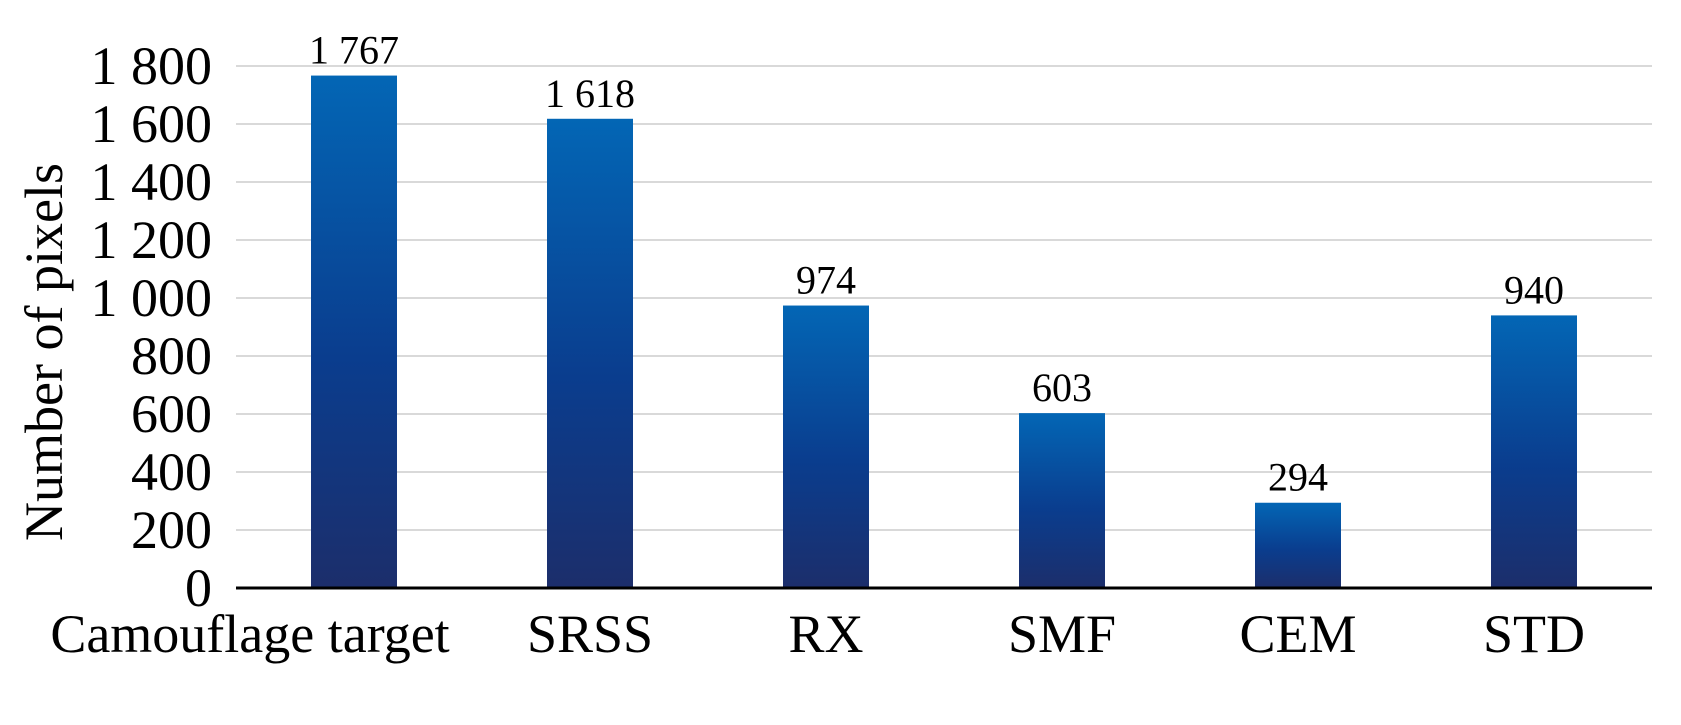  What do you see at coordinates (590, 93) in the screenshot?
I see `bar-value-label: 1 618` at bounding box center [590, 93].